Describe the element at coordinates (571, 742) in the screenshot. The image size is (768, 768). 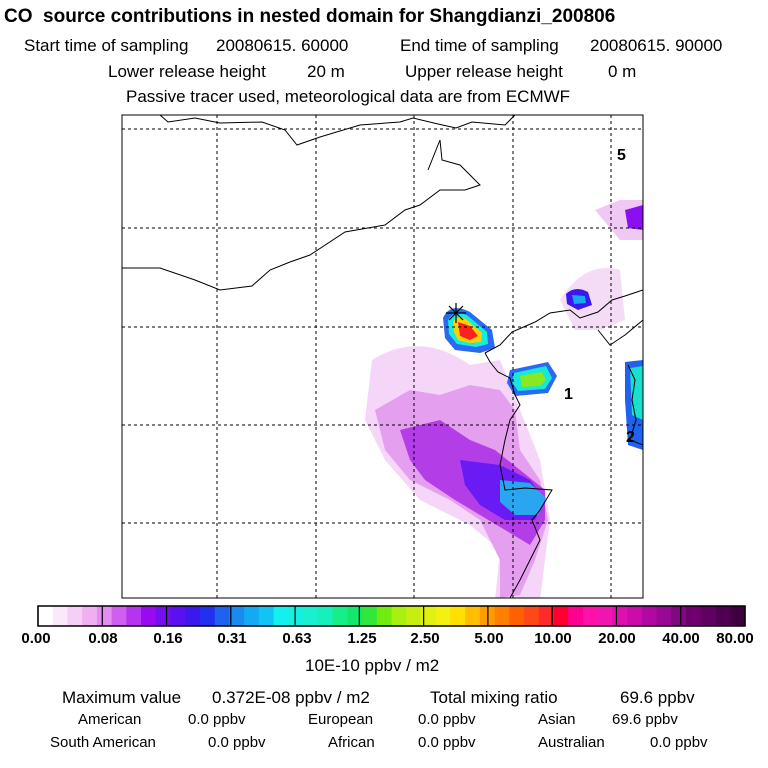
I see `region-name-australian: Australian` at that location.